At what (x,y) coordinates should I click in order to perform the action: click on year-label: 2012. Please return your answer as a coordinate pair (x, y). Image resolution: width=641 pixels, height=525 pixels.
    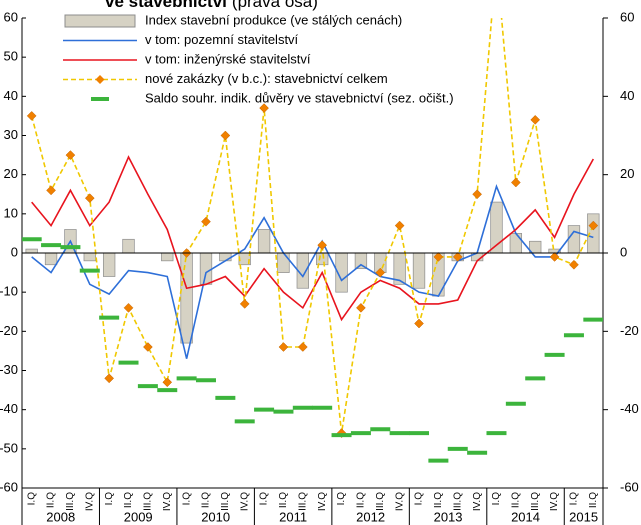
    Looking at the image, I should click on (370, 516).